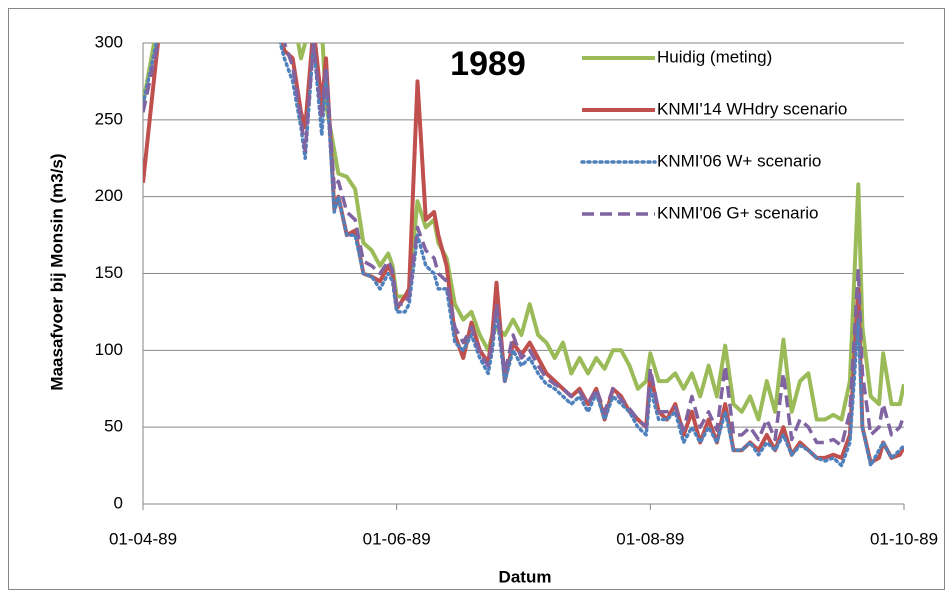 Image resolution: width=952 pixels, height=601 pixels. Describe the element at coordinates (143, 538) in the screenshot. I see `x-tick-label: 01-04-89` at that location.